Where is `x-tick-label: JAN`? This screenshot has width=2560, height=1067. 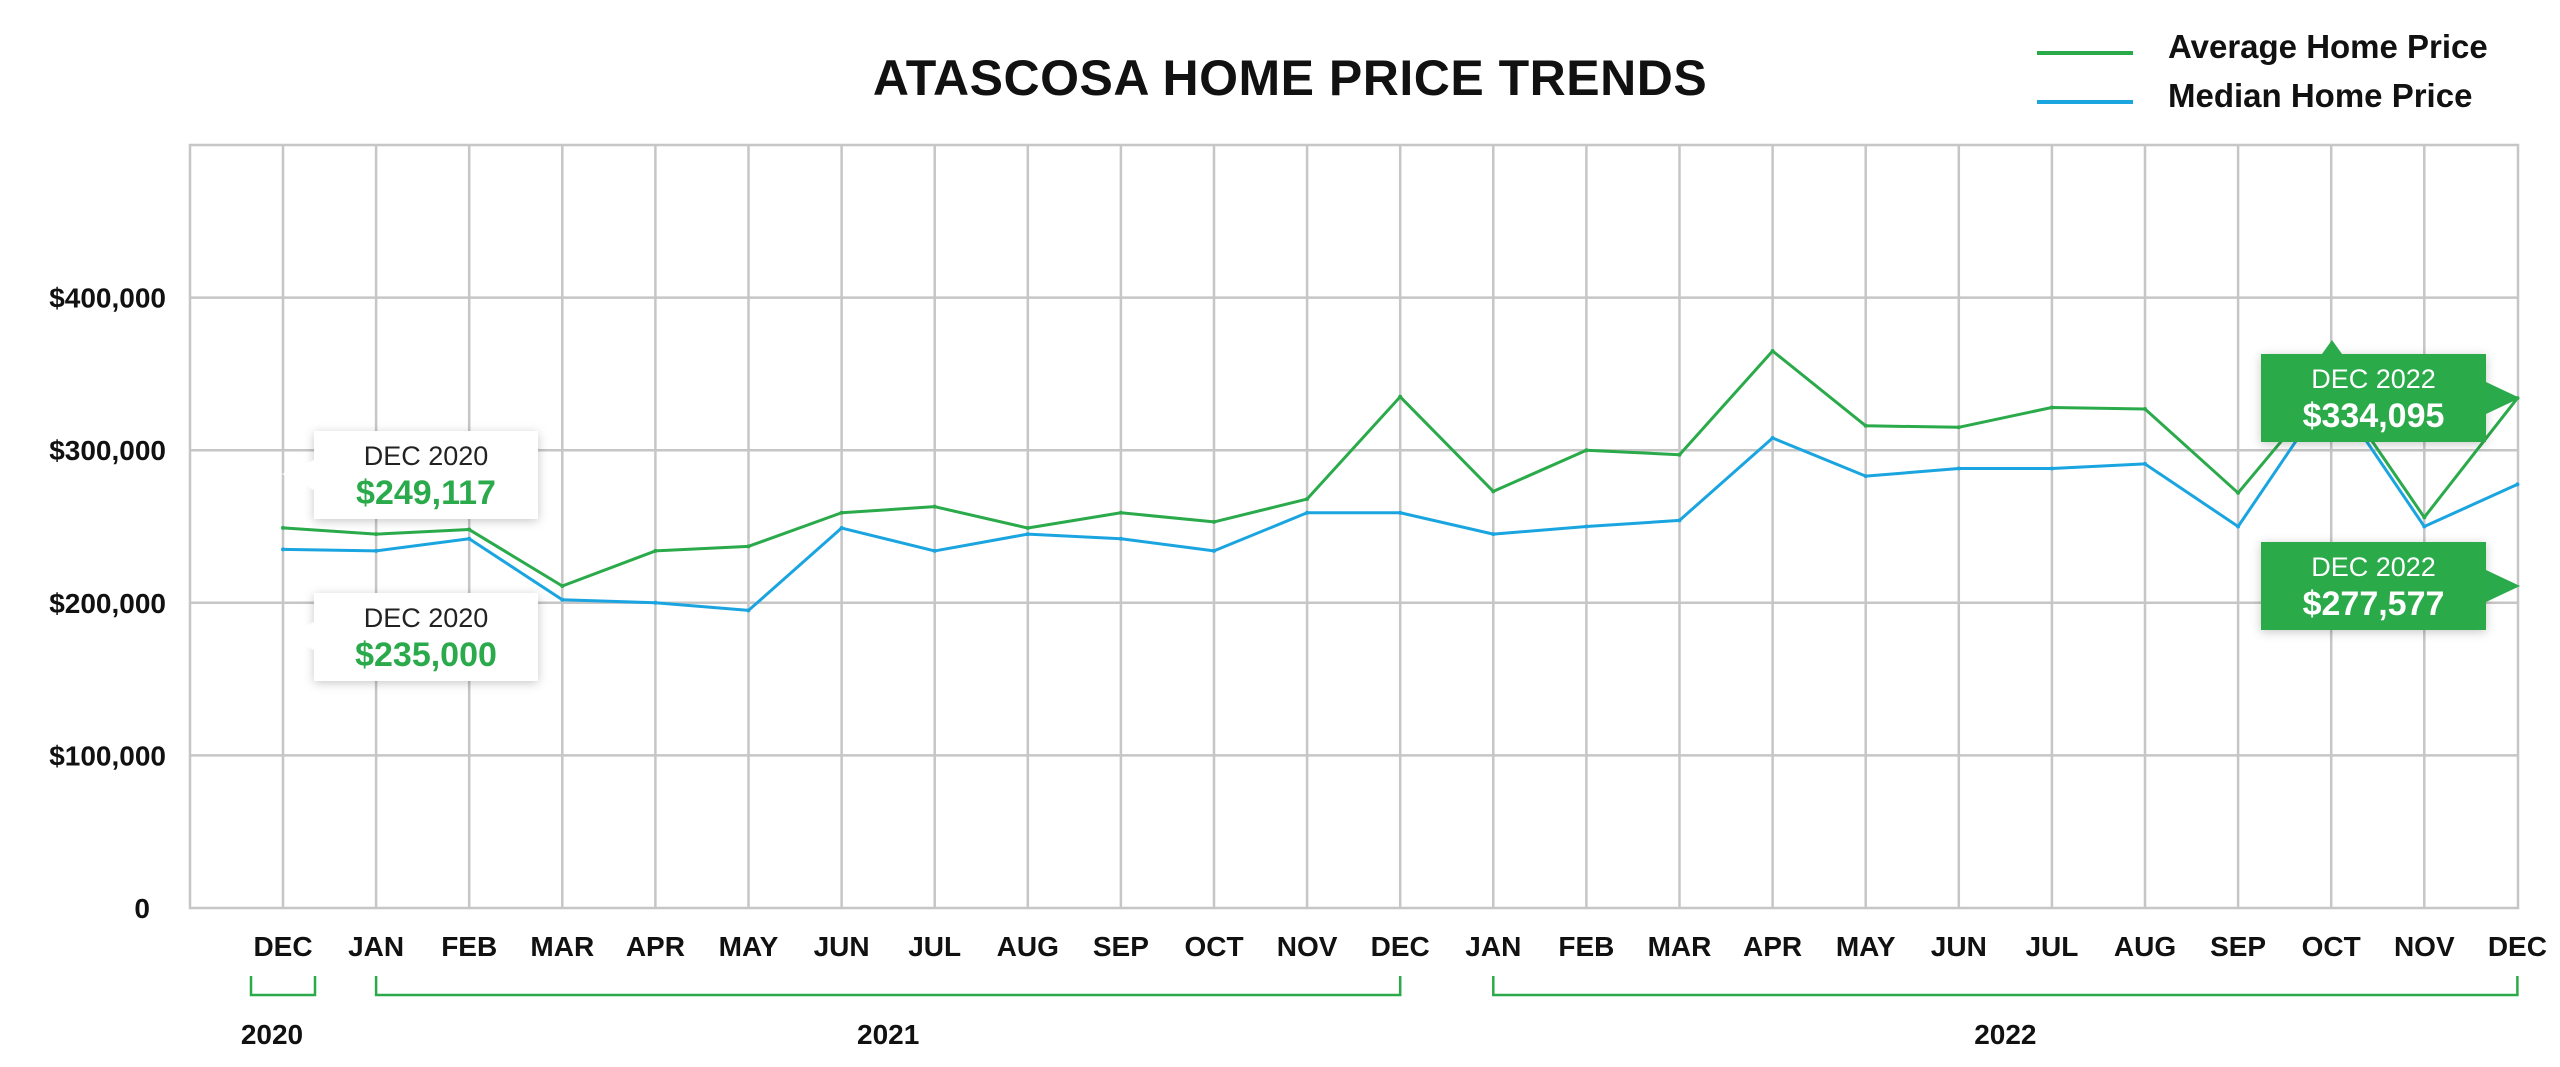
x-tick-label: JAN is located at coordinates (376, 946).